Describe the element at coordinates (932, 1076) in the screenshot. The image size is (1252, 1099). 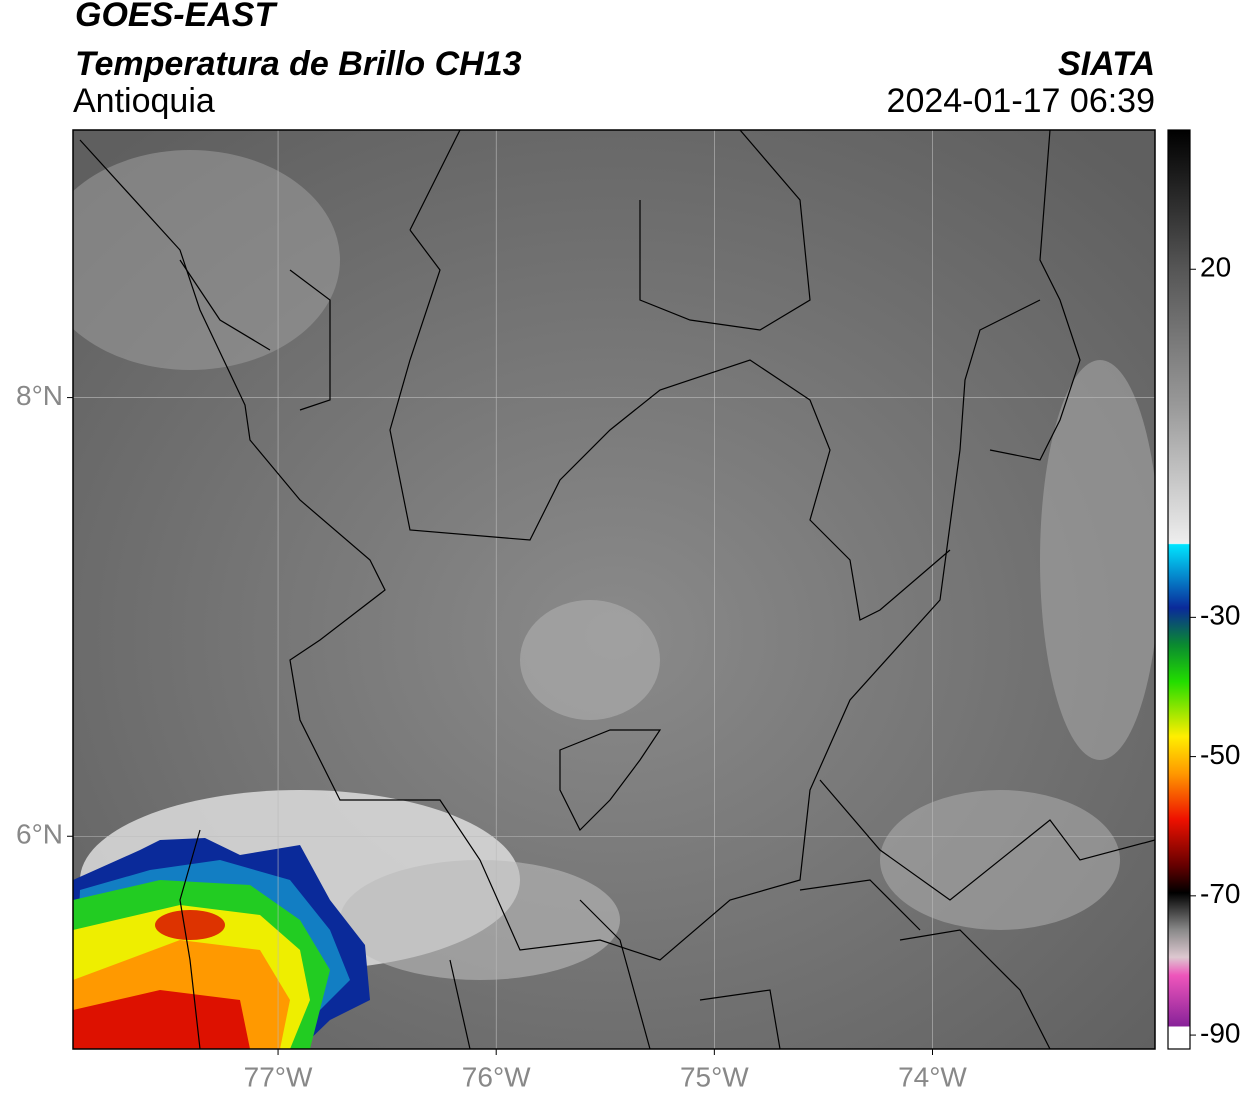
I see `x-tick-label: 74°W` at that location.